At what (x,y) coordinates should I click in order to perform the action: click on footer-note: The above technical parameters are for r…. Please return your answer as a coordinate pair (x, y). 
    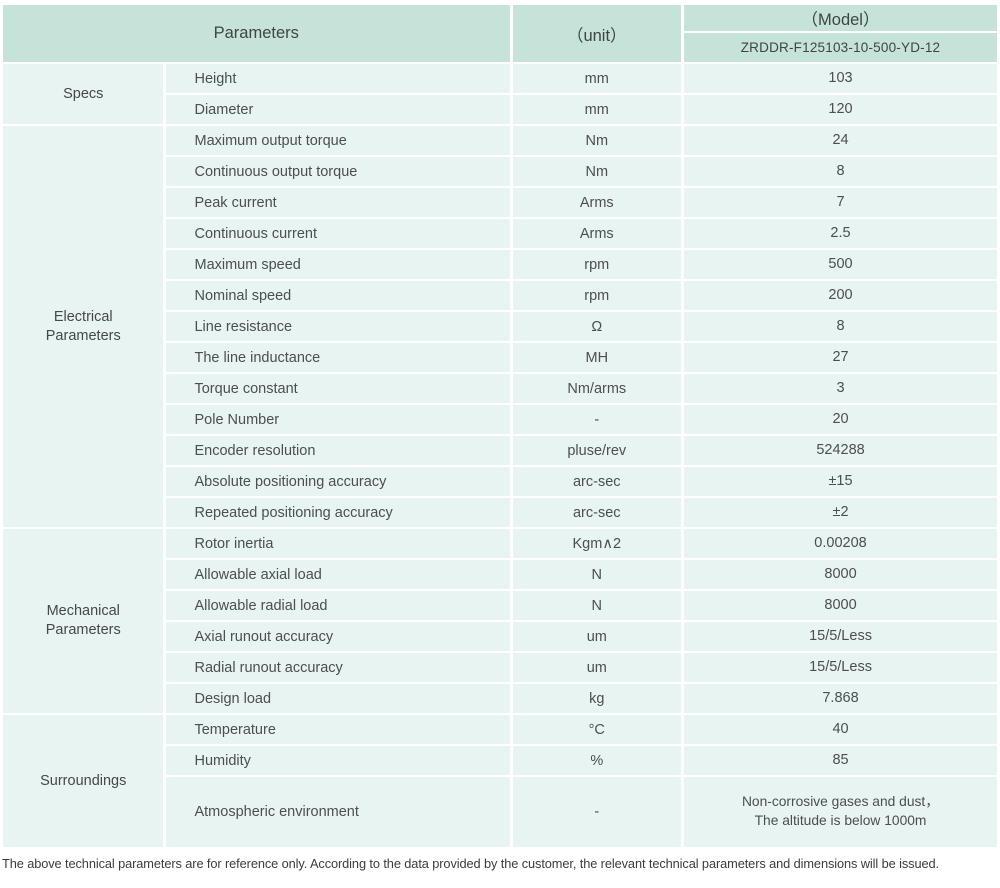
    Looking at the image, I should click on (470, 863).